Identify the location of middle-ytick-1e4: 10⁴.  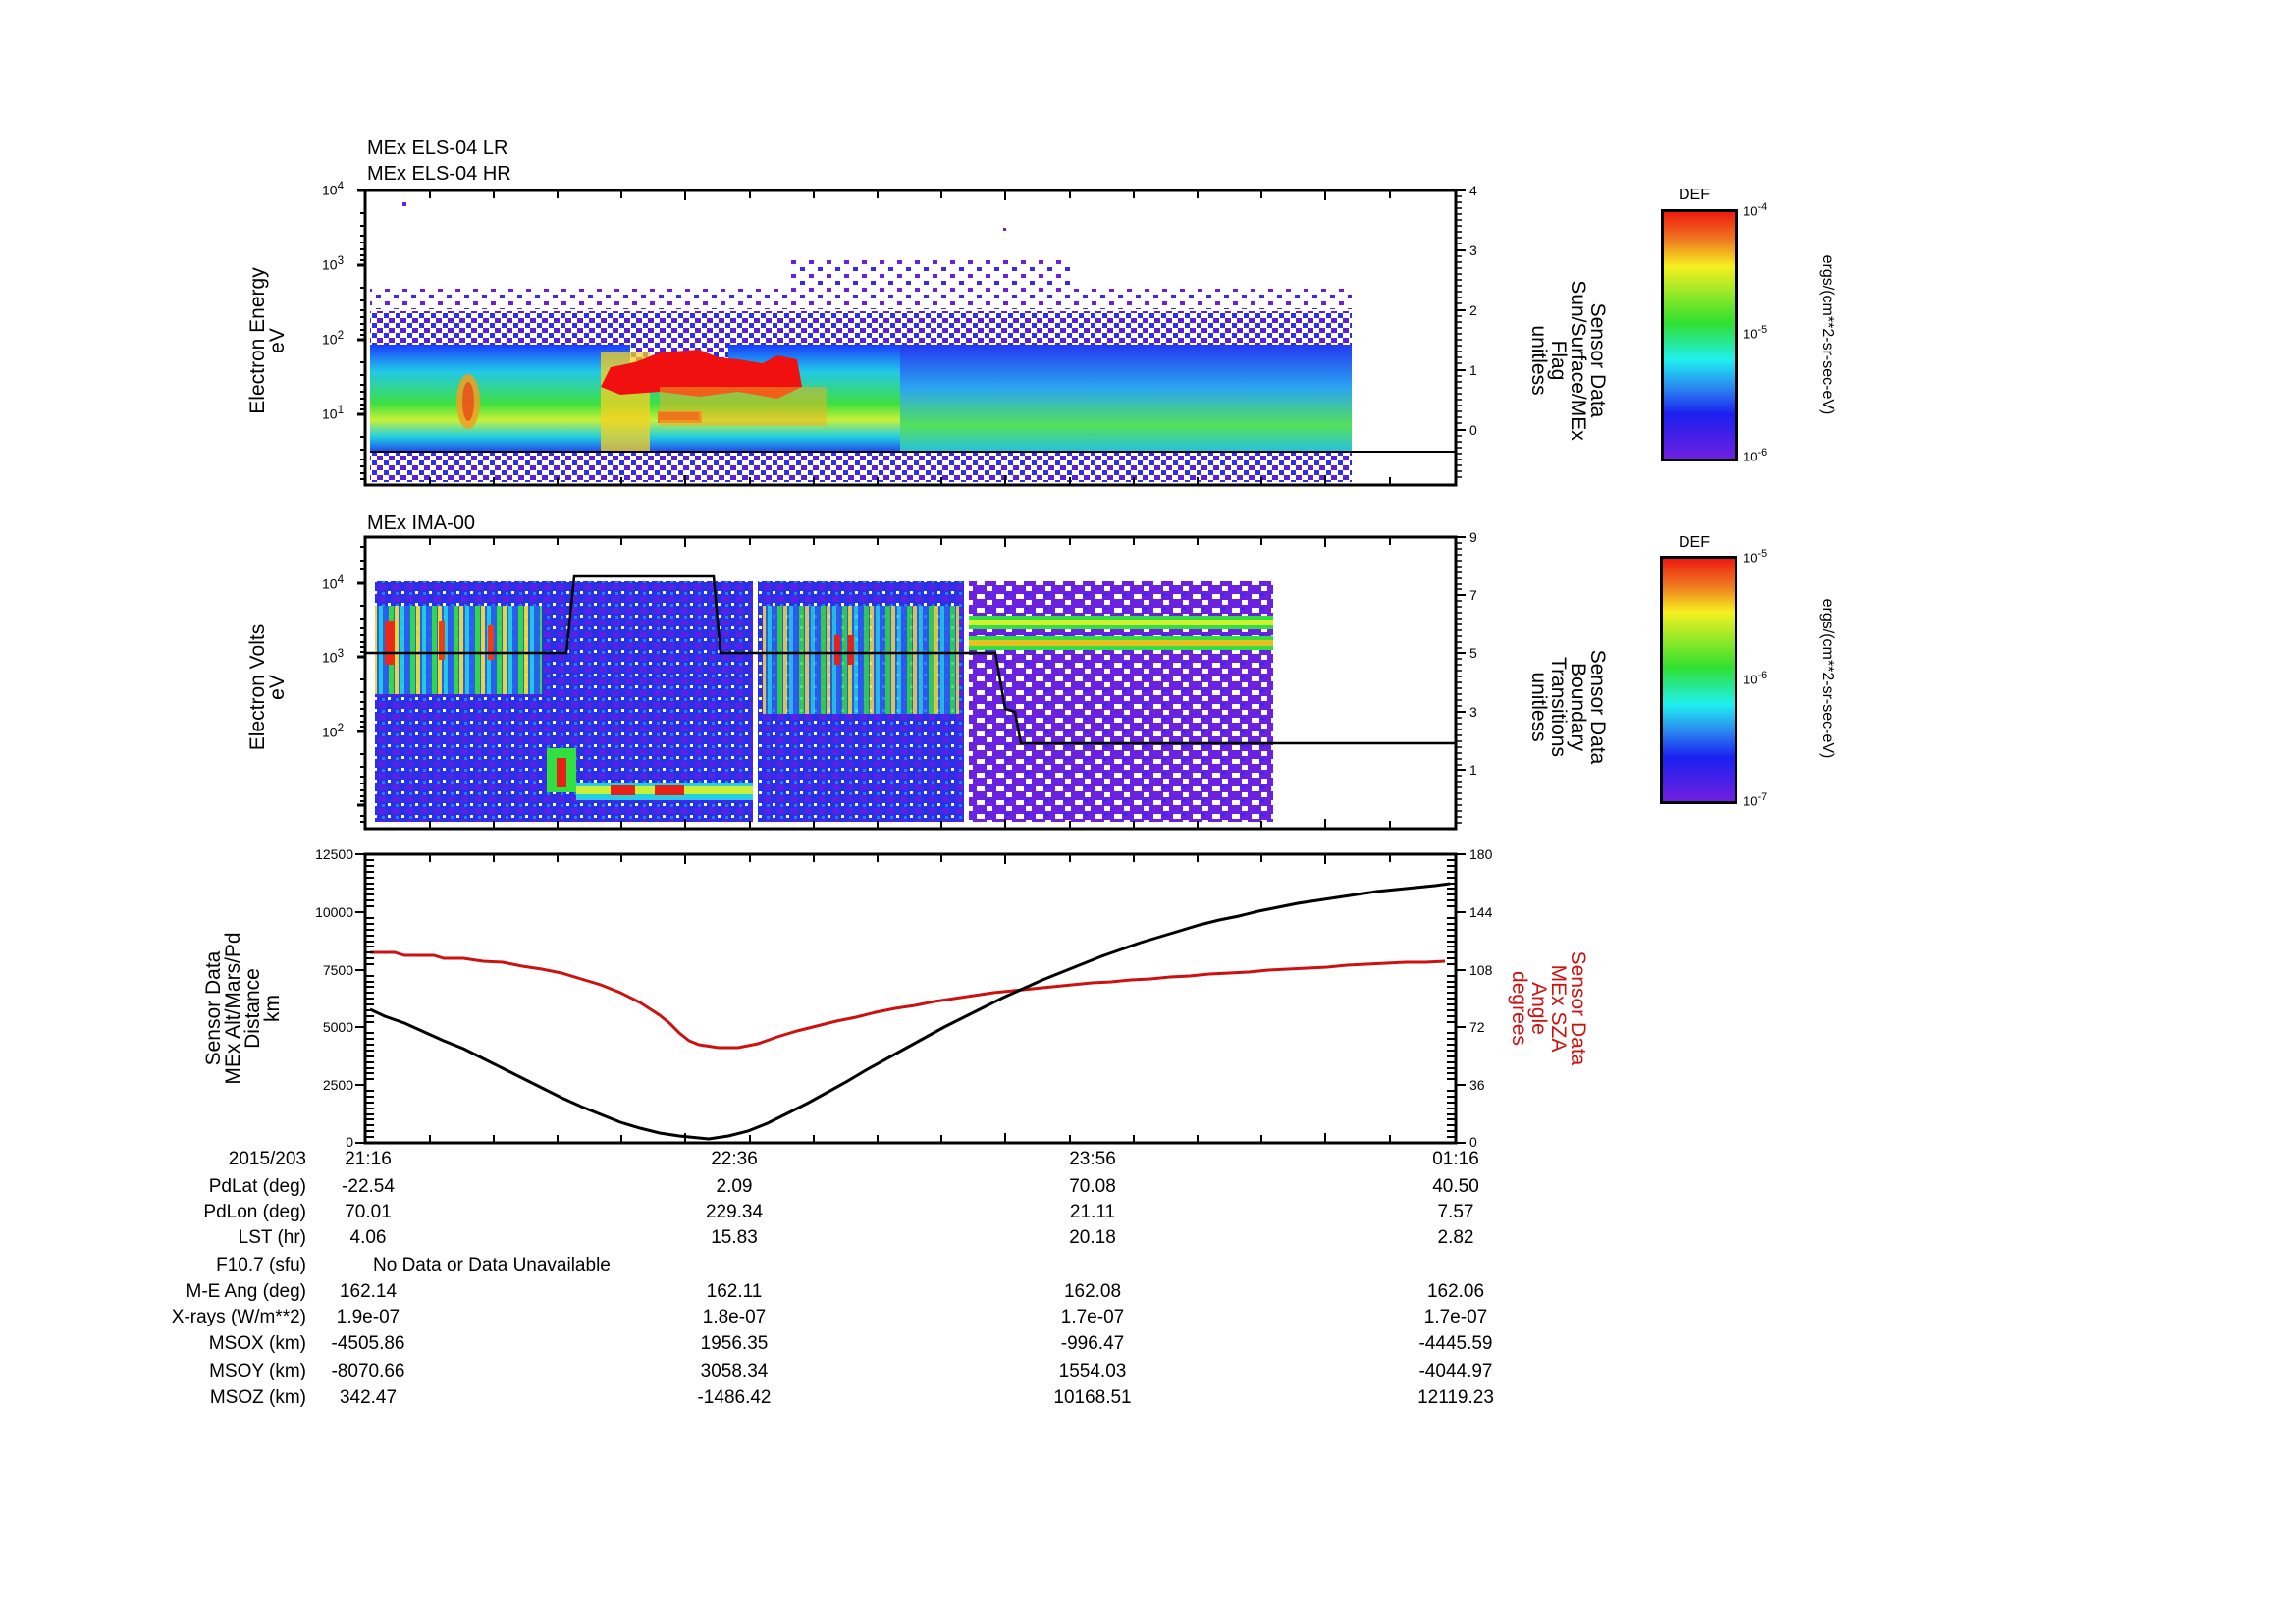
(333, 583).